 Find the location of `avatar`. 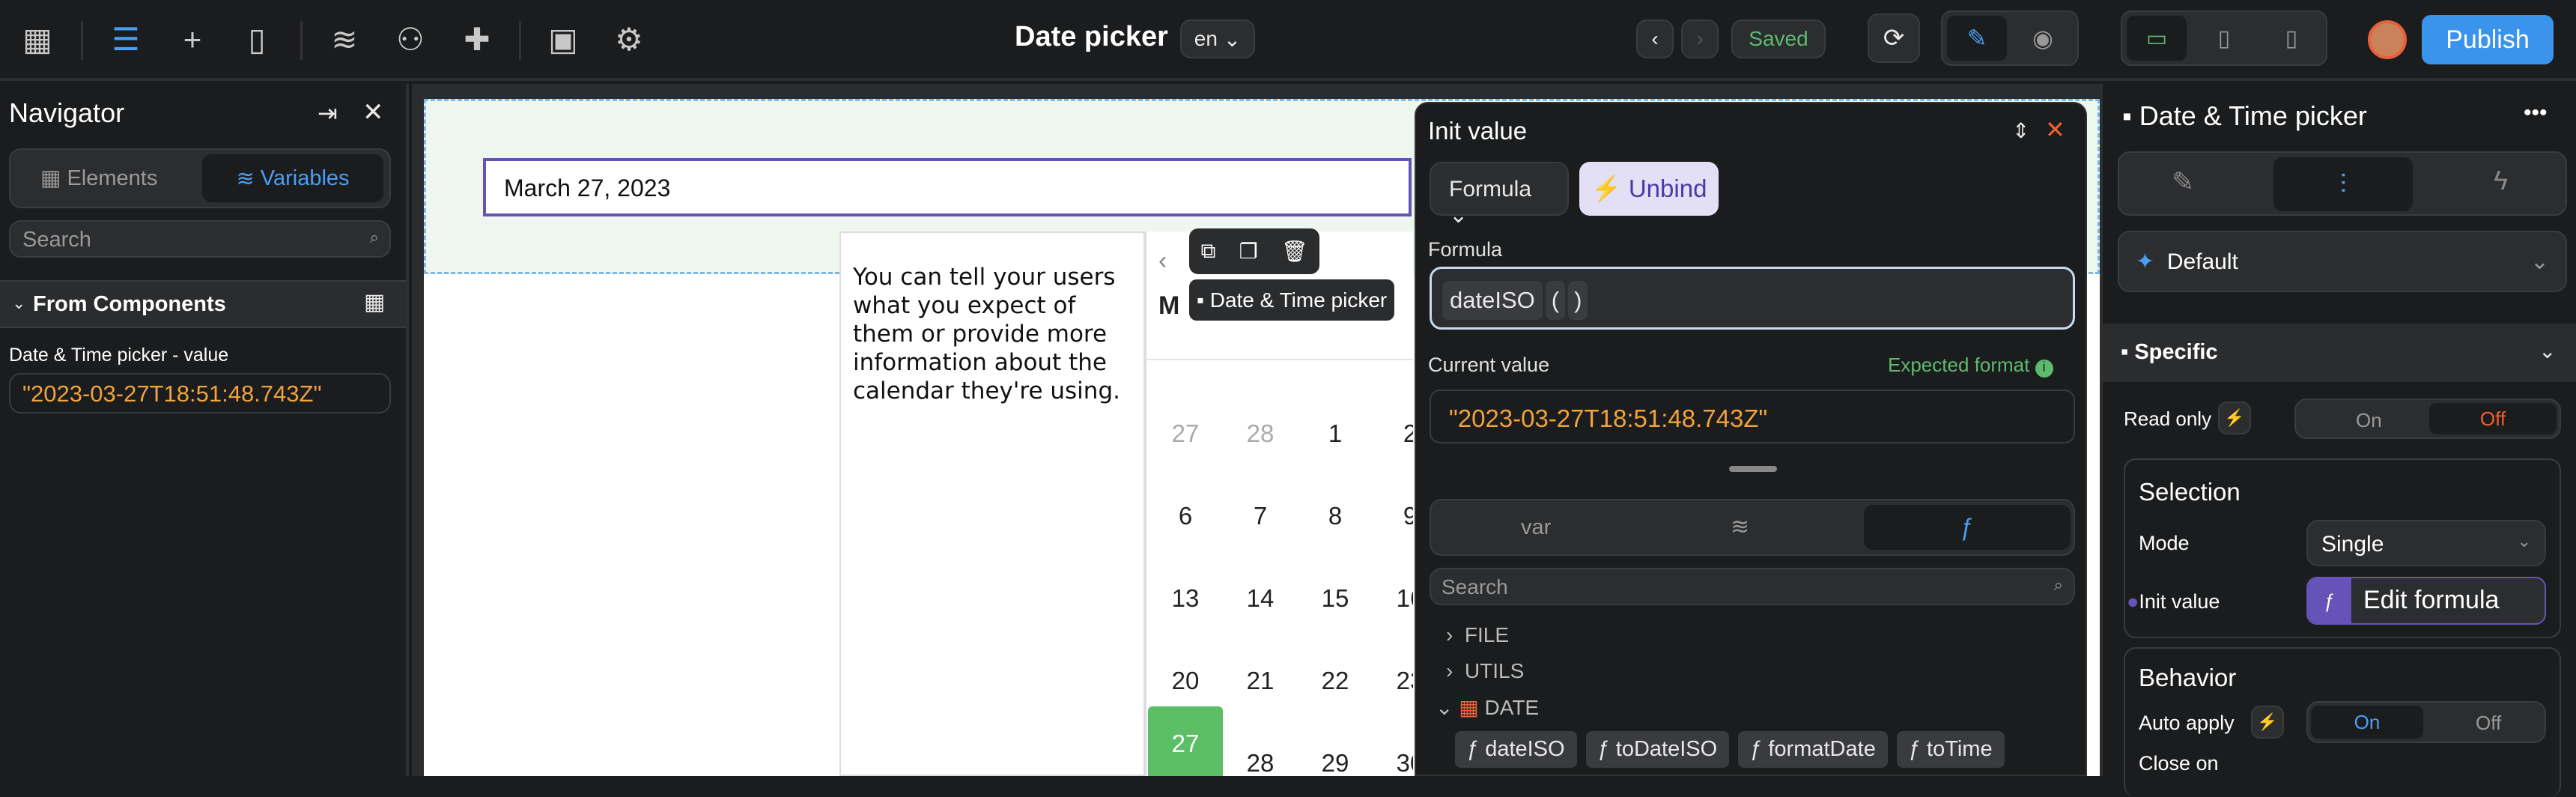

avatar is located at coordinates (2387, 39).